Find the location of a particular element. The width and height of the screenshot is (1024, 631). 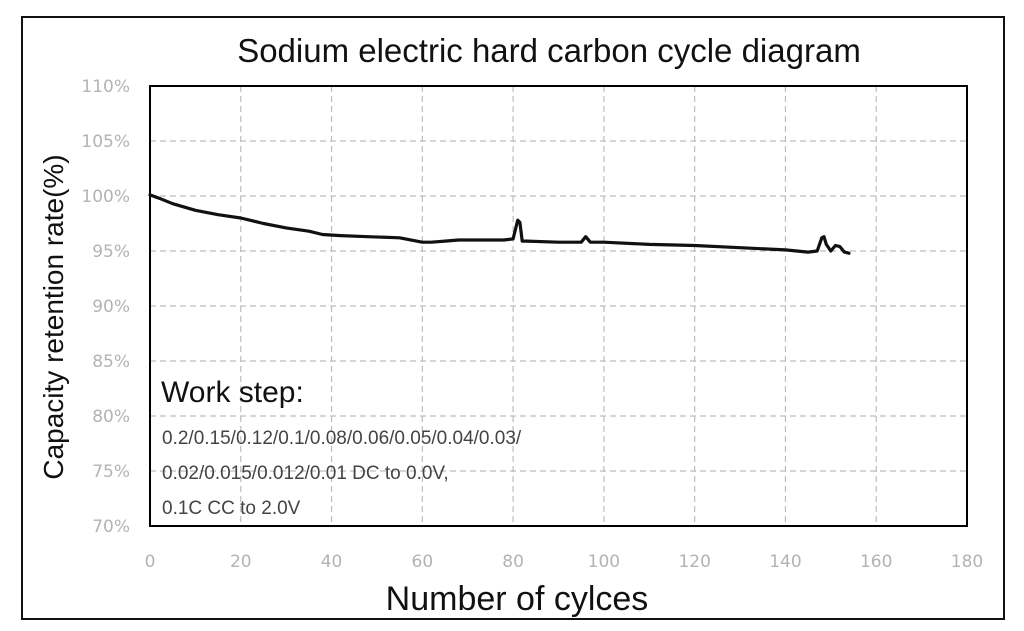

y-tick-label: 85% is located at coordinates (111, 362).